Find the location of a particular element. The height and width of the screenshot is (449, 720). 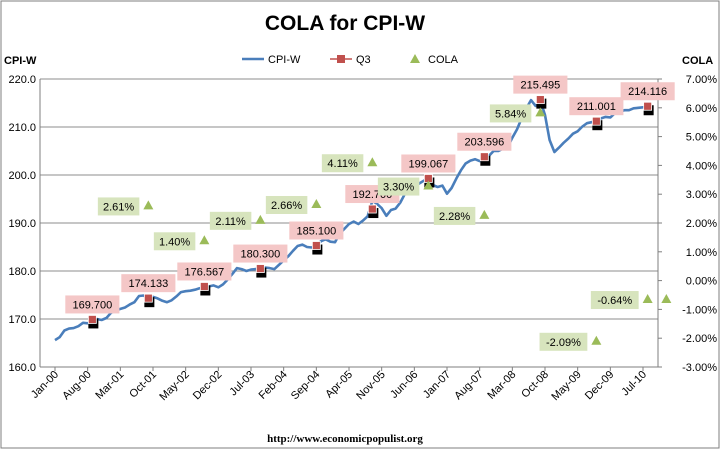

q3-data-label: 176.567 is located at coordinates (204, 272).